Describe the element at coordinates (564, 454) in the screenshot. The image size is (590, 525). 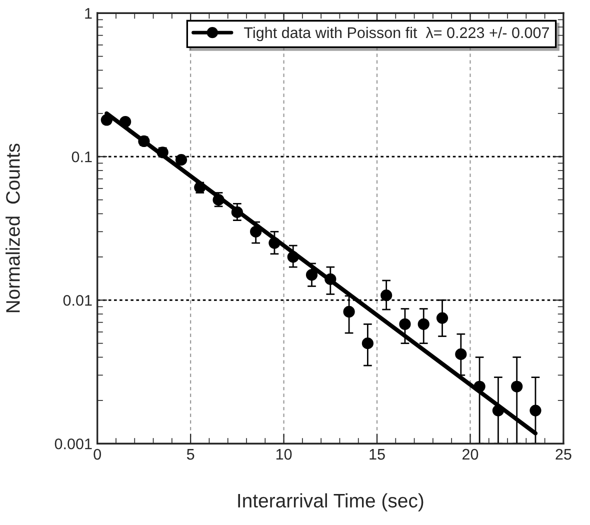
I see `x-tick-label: 25` at that location.